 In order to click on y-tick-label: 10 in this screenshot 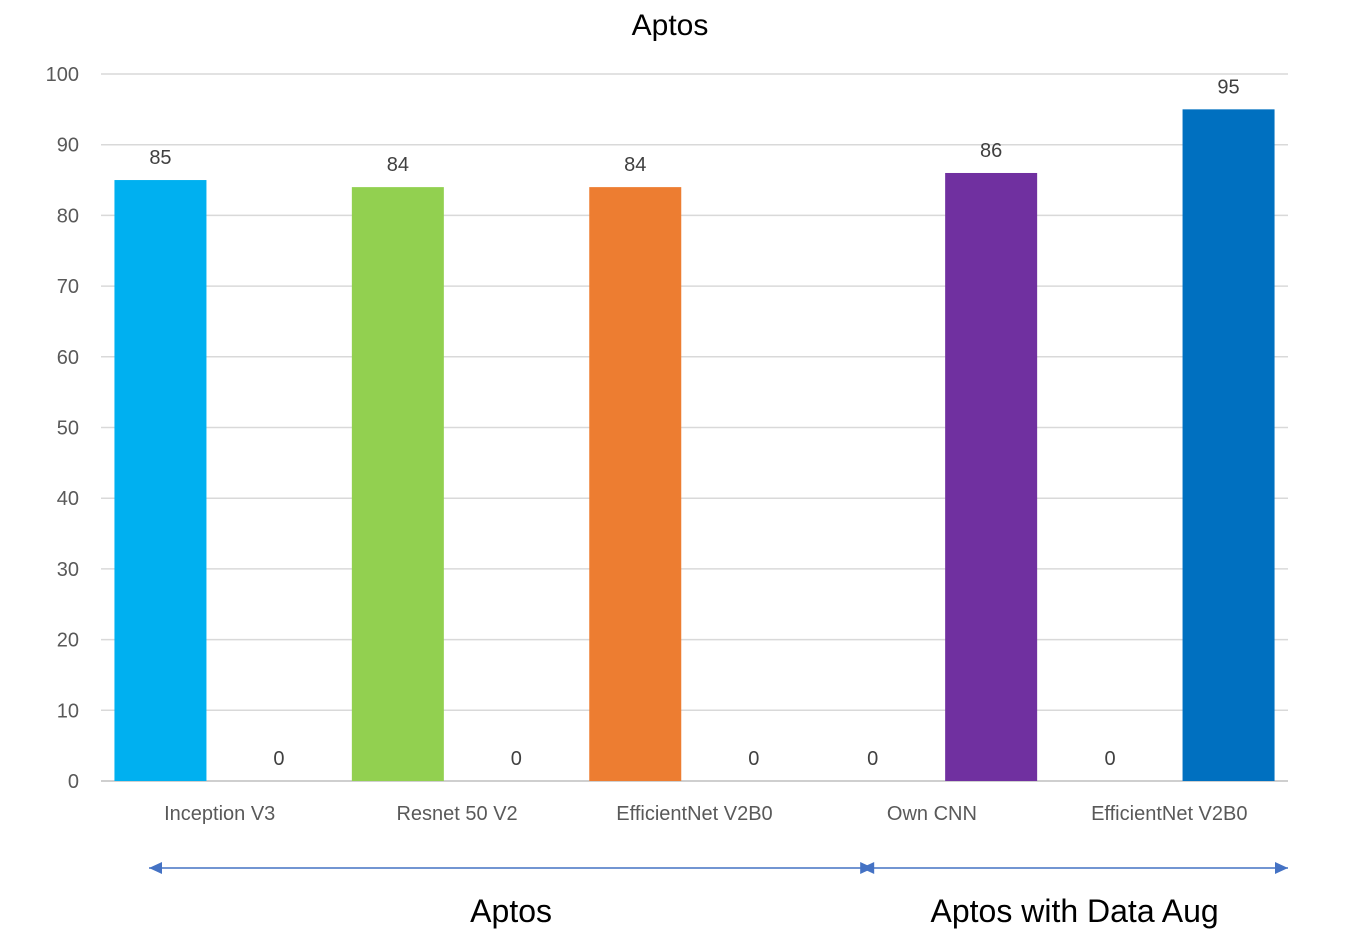, I will do `click(68, 711)`.